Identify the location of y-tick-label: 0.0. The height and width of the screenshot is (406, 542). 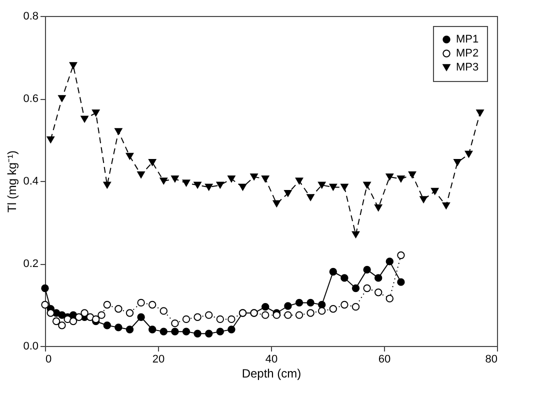
(30, 346).